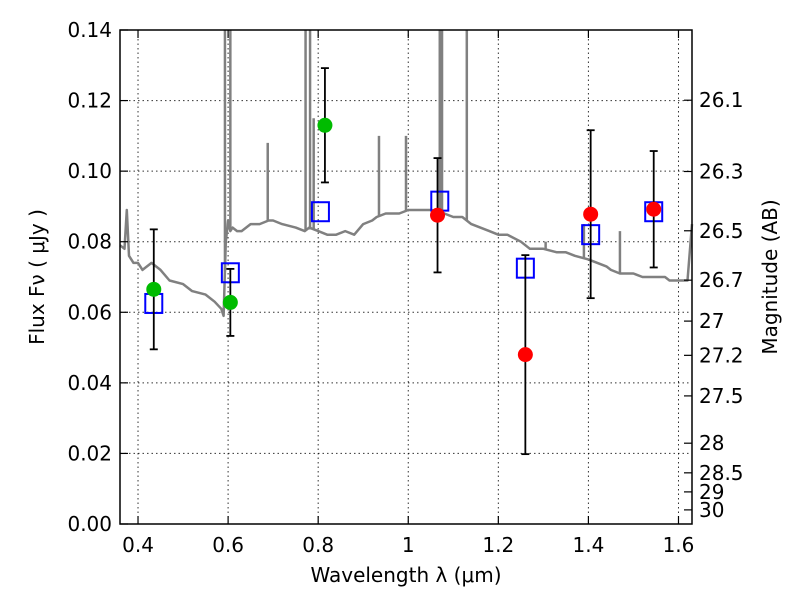 The height and width of the screenshot is (600, 800). I want to click on x-tick-label: 0.6, so click(228, 545).